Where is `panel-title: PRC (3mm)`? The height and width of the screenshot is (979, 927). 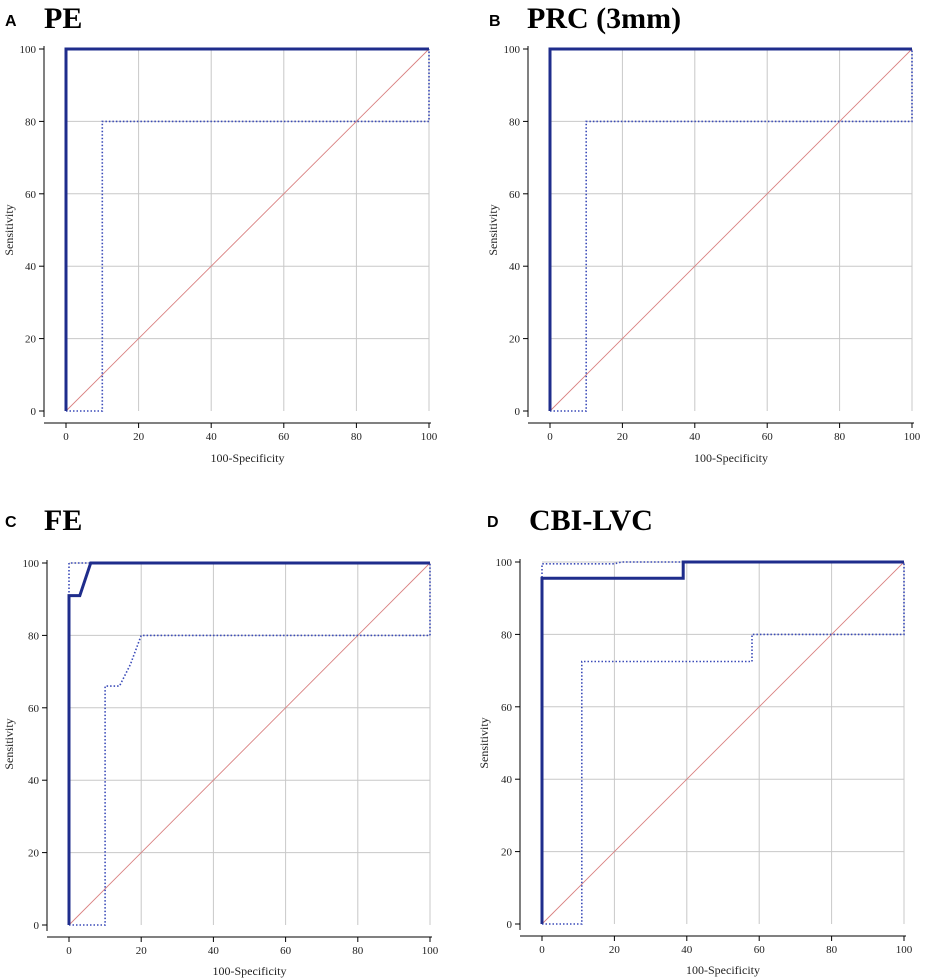 panel-title: PRC (3mm) is located at coordinates (604, 18).